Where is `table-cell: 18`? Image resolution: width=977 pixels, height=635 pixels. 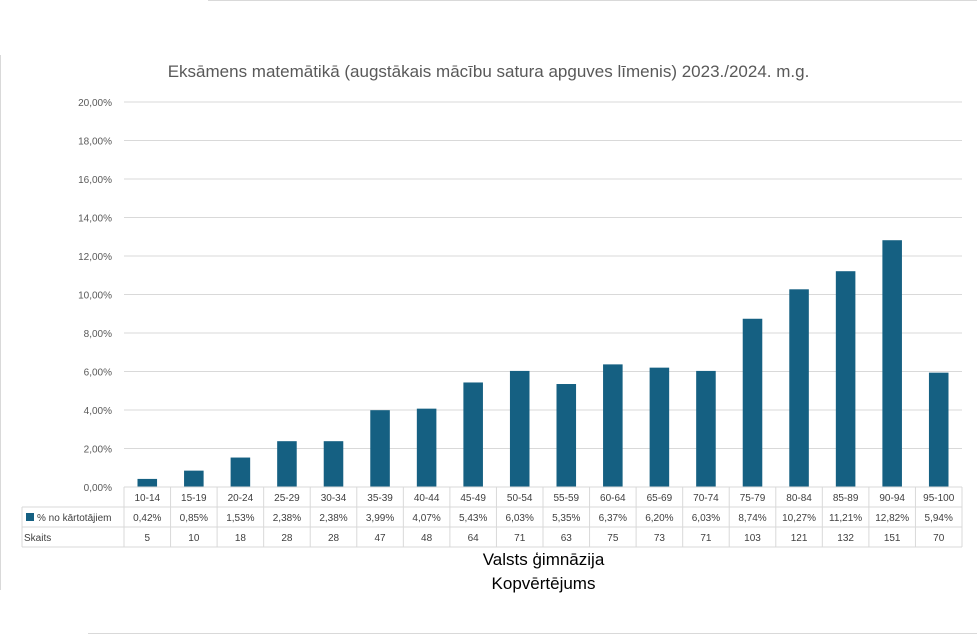
table-cell: 18 is located at coordinates (241, 538).